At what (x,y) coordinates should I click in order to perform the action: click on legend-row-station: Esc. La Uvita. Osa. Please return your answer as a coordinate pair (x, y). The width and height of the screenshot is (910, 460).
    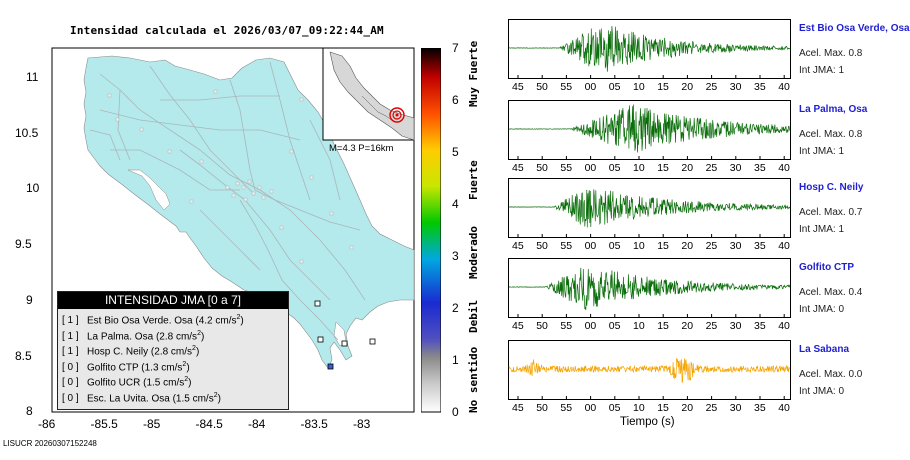
    Looking at the image, I should click on (128, 398).